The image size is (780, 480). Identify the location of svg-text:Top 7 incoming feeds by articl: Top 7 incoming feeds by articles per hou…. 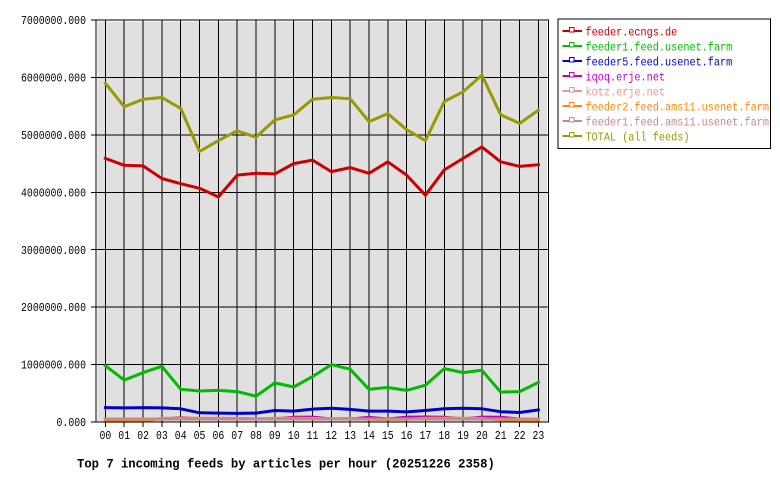
(286, 464).